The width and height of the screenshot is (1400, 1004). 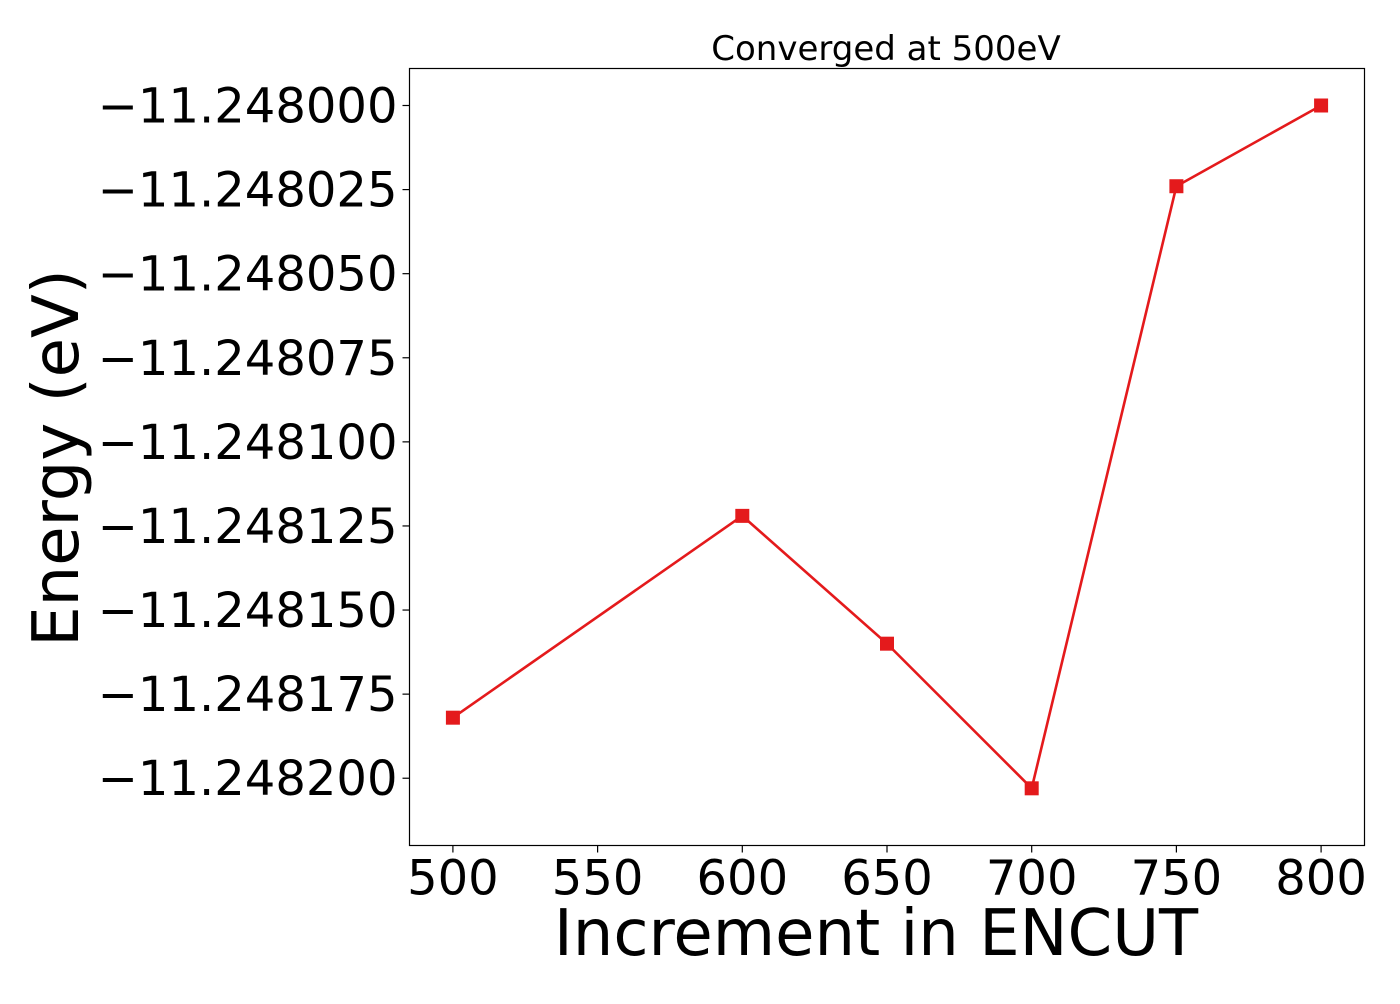 What do you see at coordinates (885, 49) in the screenshot?
I see `chart-title: Converged at 500eV` at bounding box center [885, 49].